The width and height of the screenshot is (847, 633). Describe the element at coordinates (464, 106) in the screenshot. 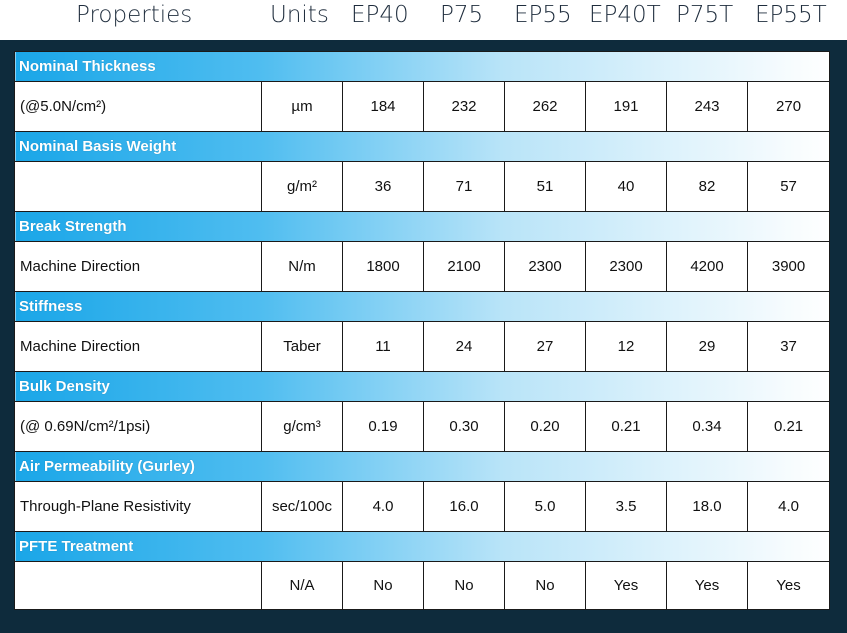

I see `value-cell-p75: 232` at that location.